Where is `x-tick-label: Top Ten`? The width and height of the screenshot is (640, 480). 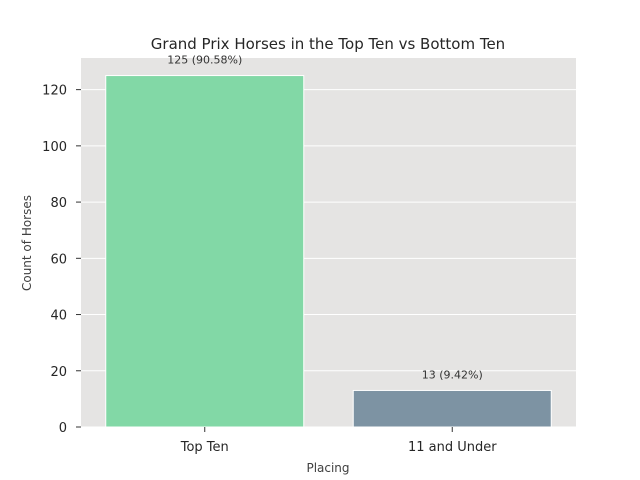 x-tick-label: Top Ten is located at coordinates (204, 447).